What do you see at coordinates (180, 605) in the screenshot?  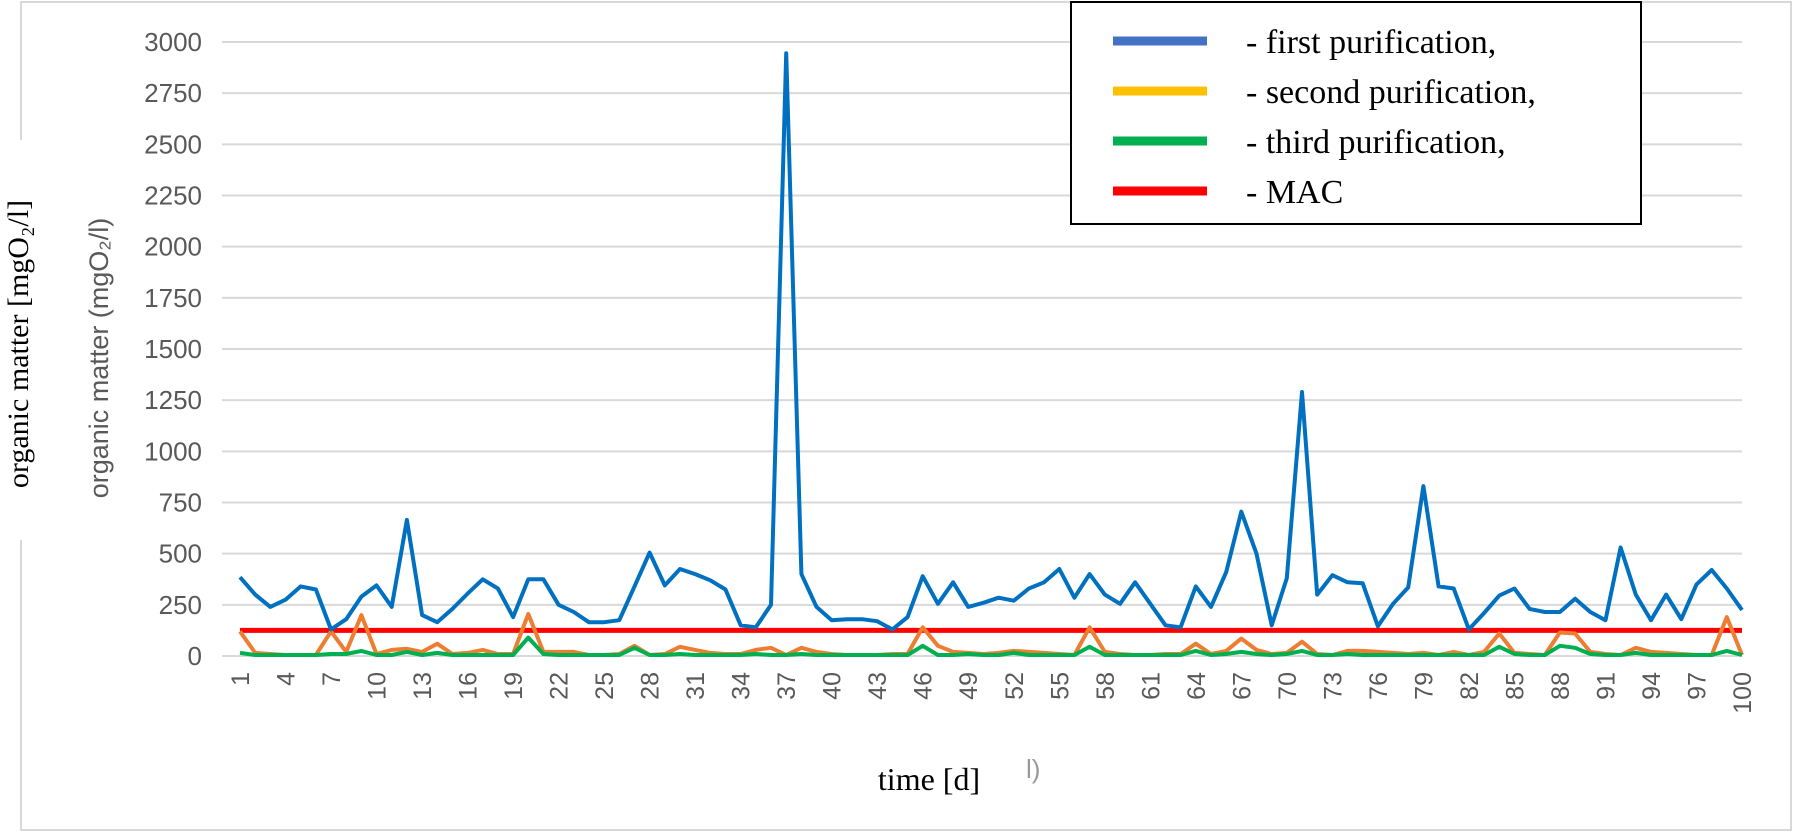 I see `y-tick-label: 250` at bounding box center [180, 605].